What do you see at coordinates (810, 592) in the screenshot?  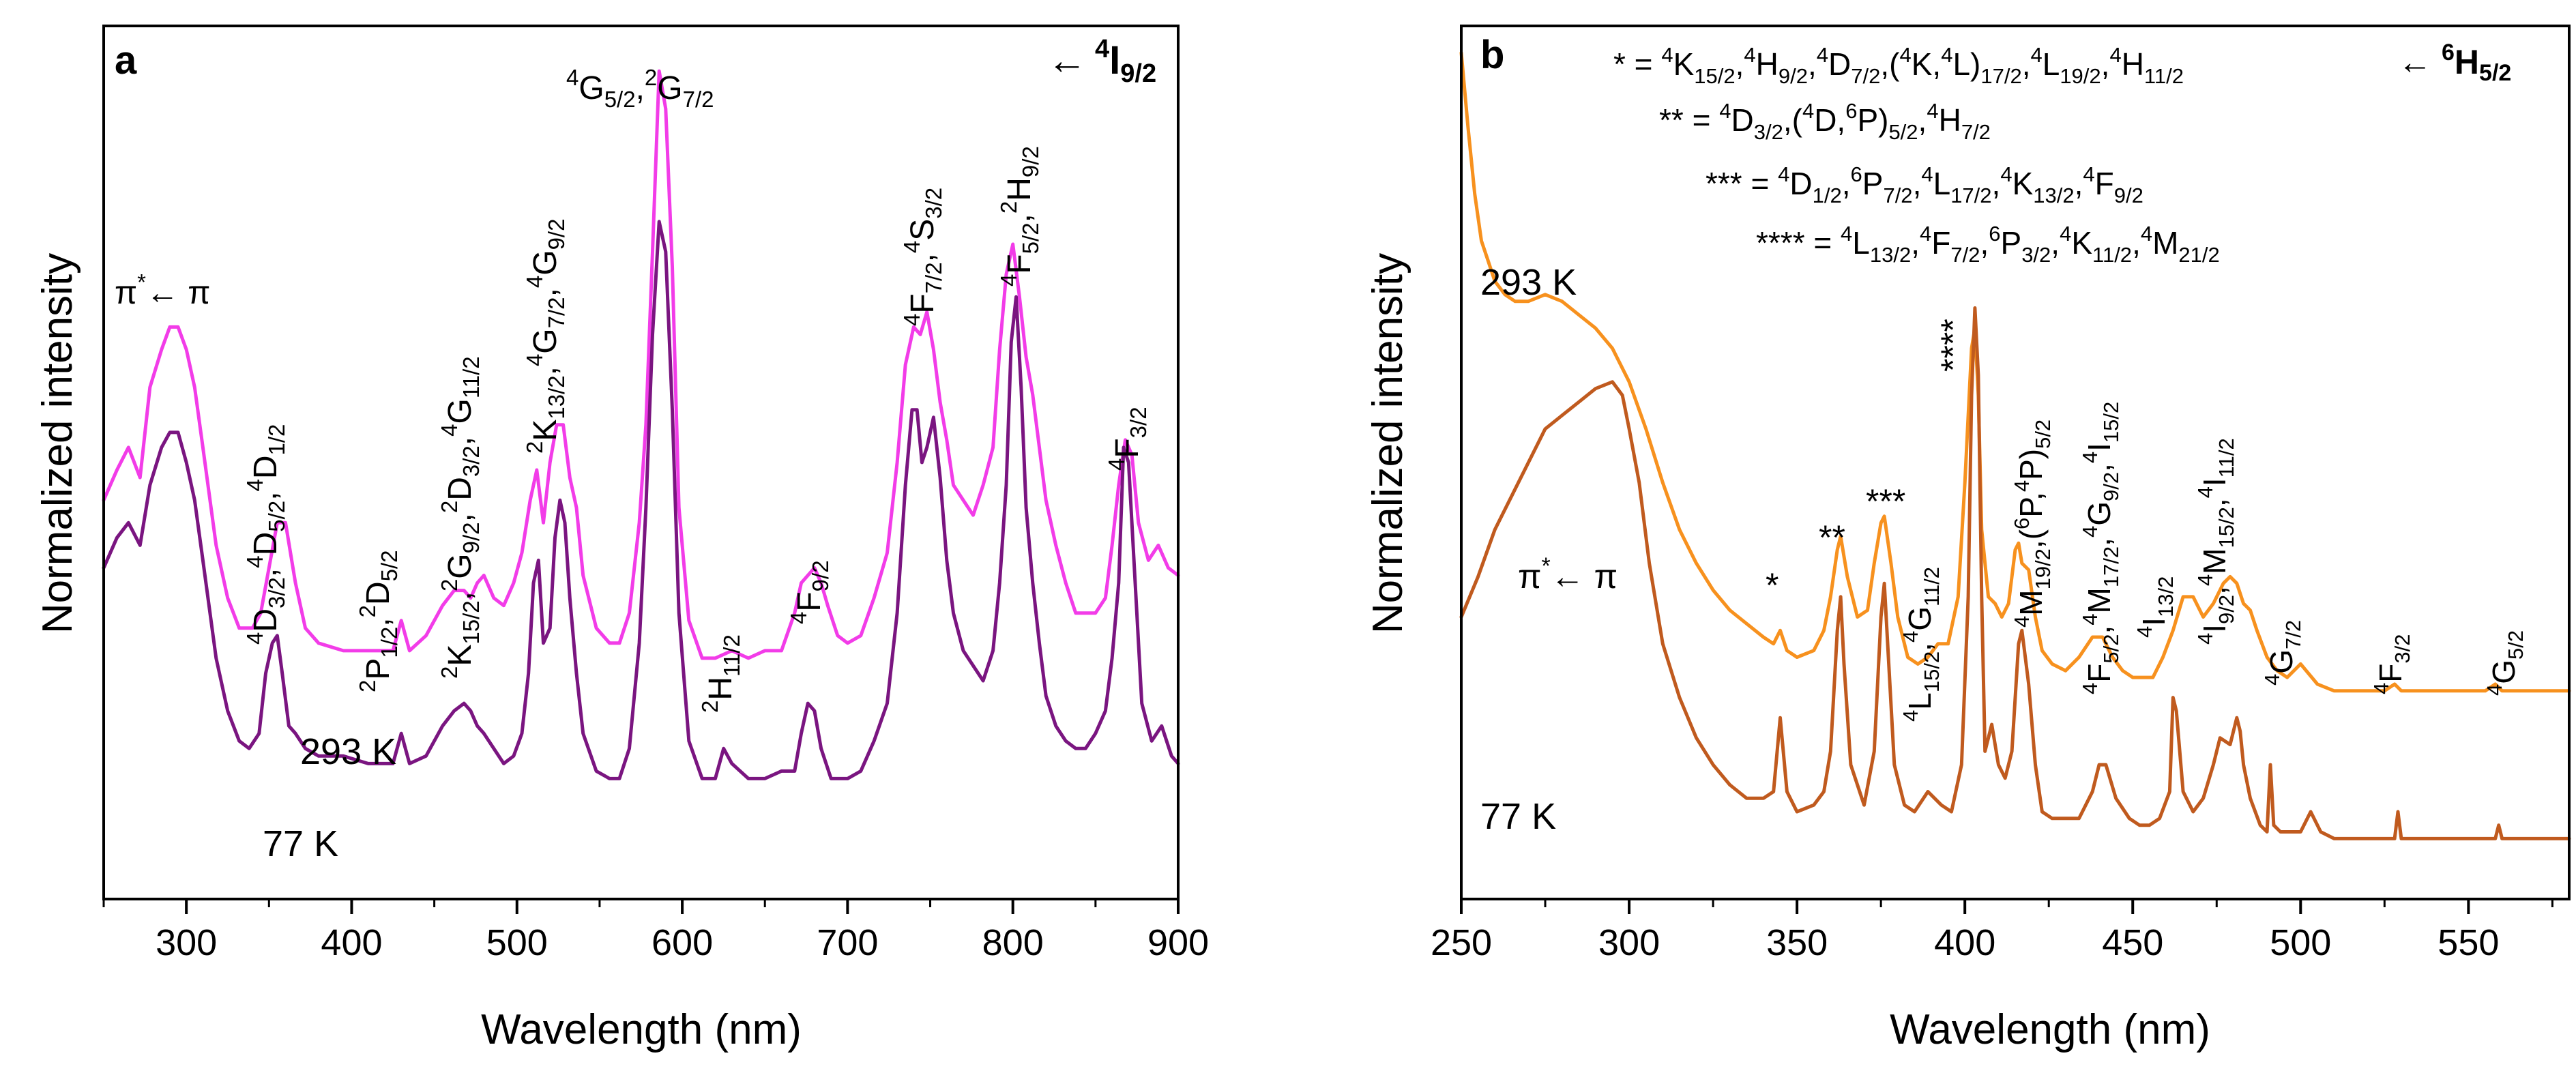 I see `panel-a-label-f92: 4F9/2` at bounding box center [810, 592].